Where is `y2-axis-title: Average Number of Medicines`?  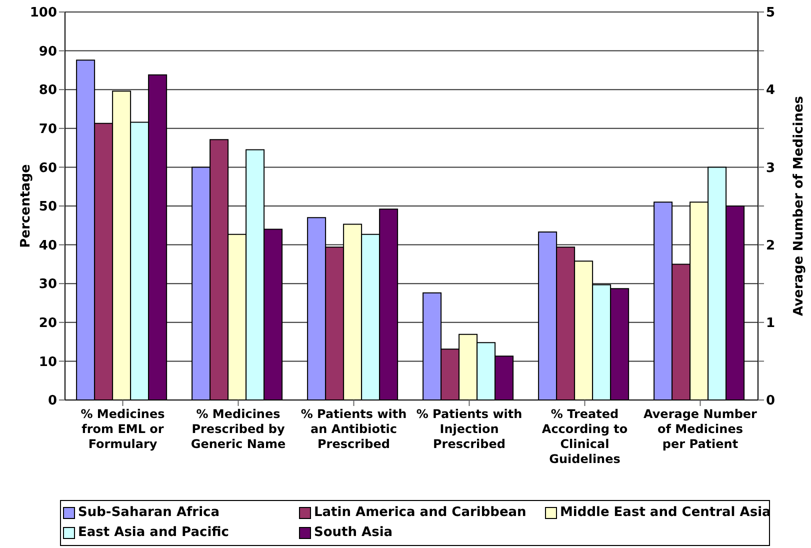
y2-axis-title: Average Number of Medicines is located at coordinates (799, 206).